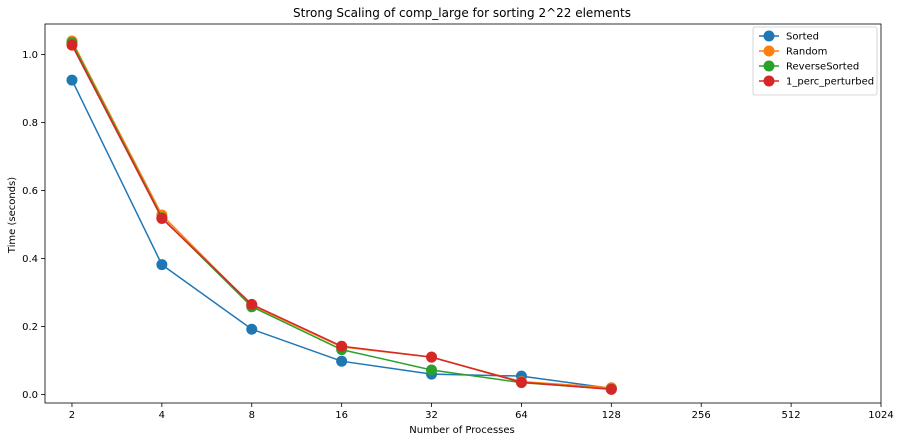 The image size is (900, 441). I want to click on y-tick-label: 0.8, so click(30, 123).